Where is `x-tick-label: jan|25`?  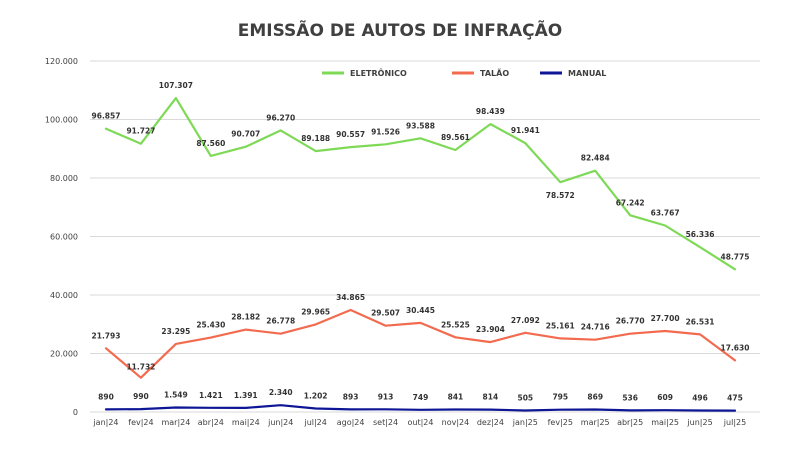 x-tick-label: jan|25 is located at coordinates (525, 422).